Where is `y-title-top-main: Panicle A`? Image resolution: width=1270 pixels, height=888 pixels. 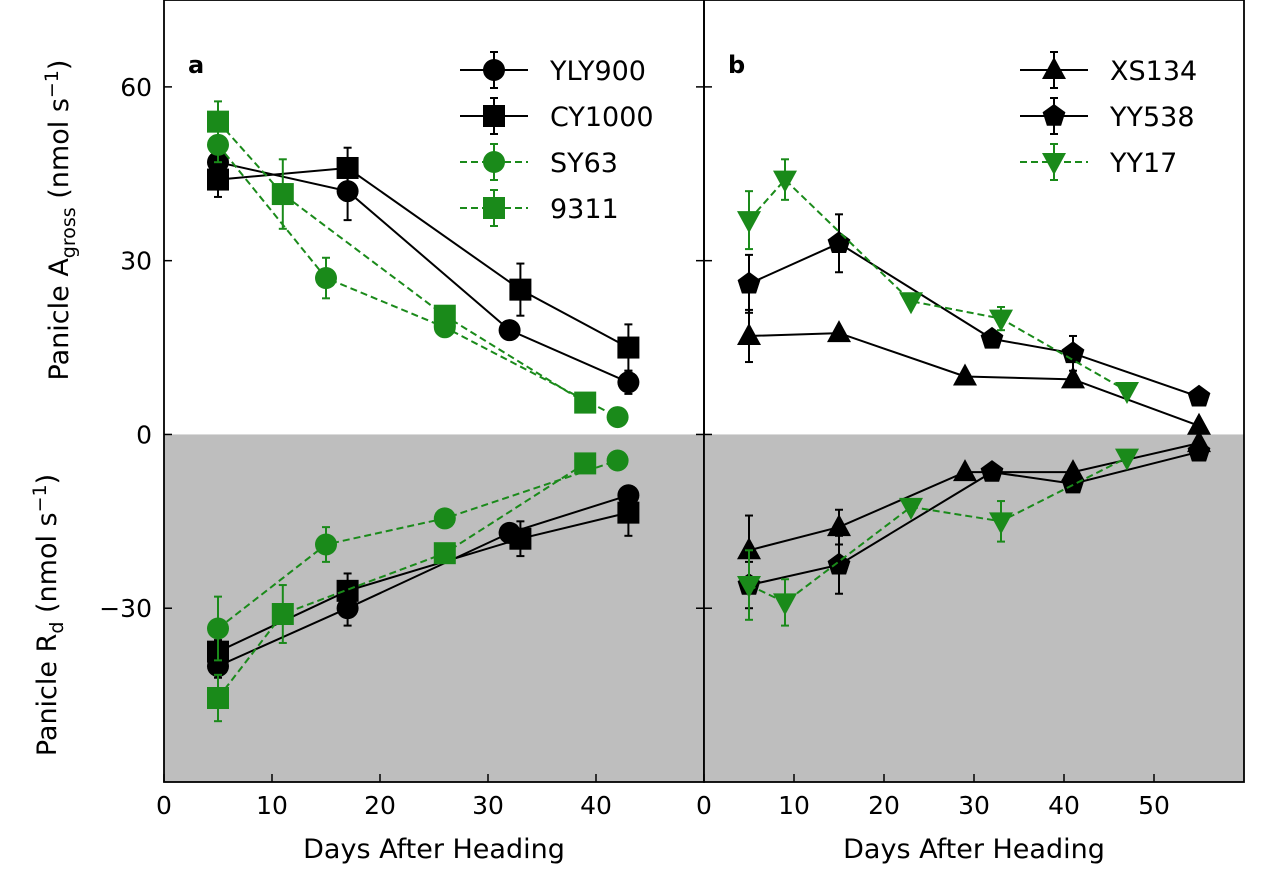 y-title-top-main: Panicle A is located at coordinates (59, 319).